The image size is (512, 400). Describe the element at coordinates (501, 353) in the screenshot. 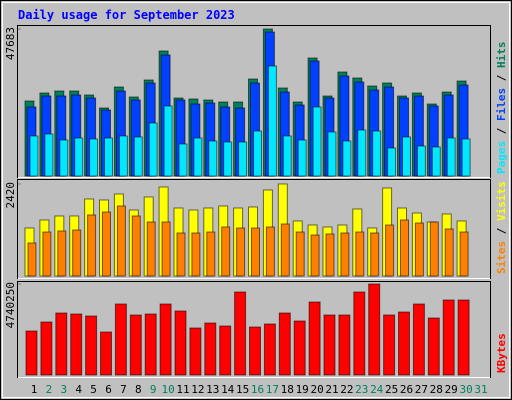

I see `legend-entry: KBytes` at that location.